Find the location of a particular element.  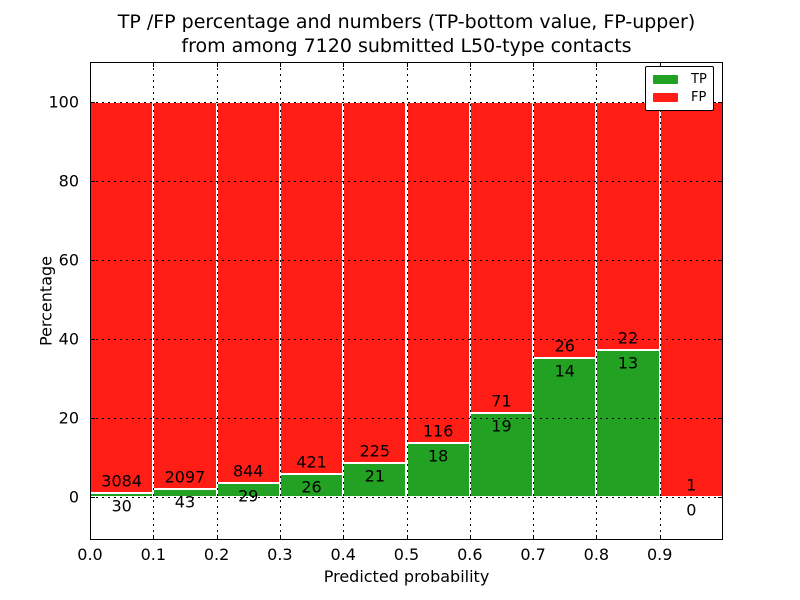

x-tick-label-0.7: 0.7 is located at coordinates (533, 554).